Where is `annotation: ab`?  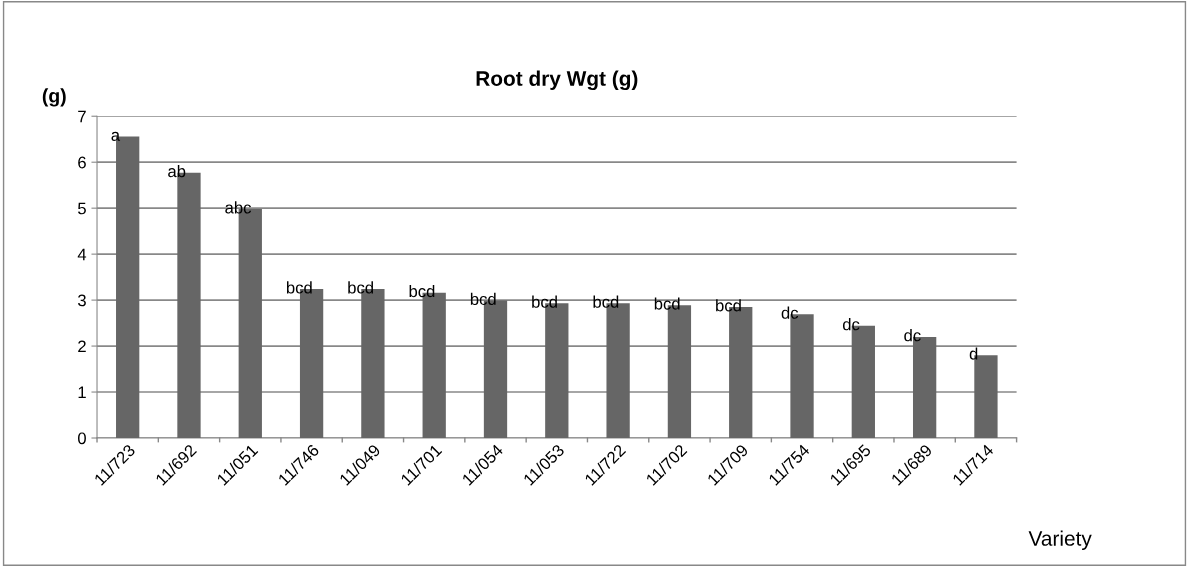
annotation: ab is located at coordinates (177, 171).